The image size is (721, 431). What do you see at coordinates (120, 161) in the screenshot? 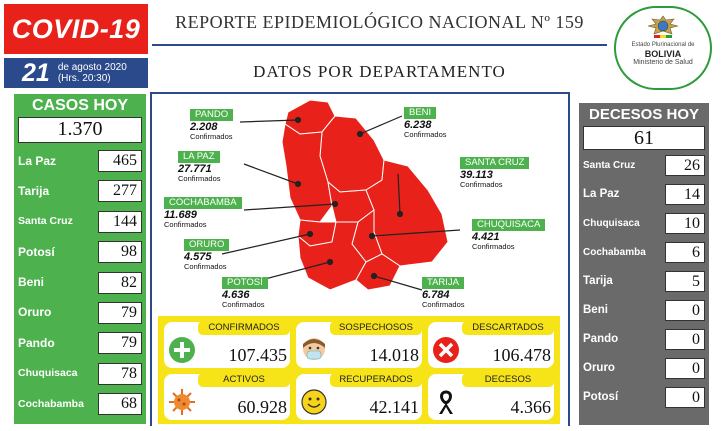
I see `department-value: 465` at bounding box center [120, 161].